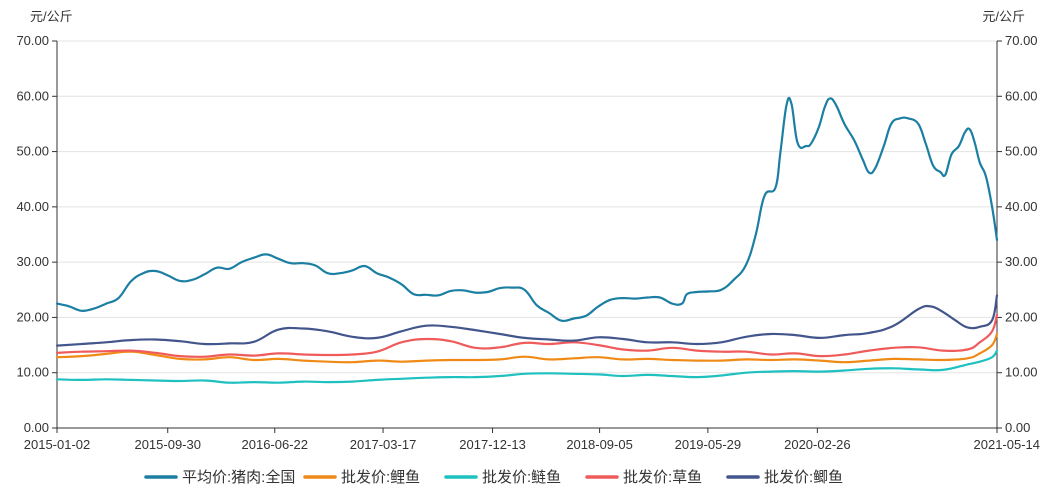  What do you see at coordinates (1021, 40) in the screenshot?
I see `y-tick-label-right: 70.00` at bounding box center [1021, 40].